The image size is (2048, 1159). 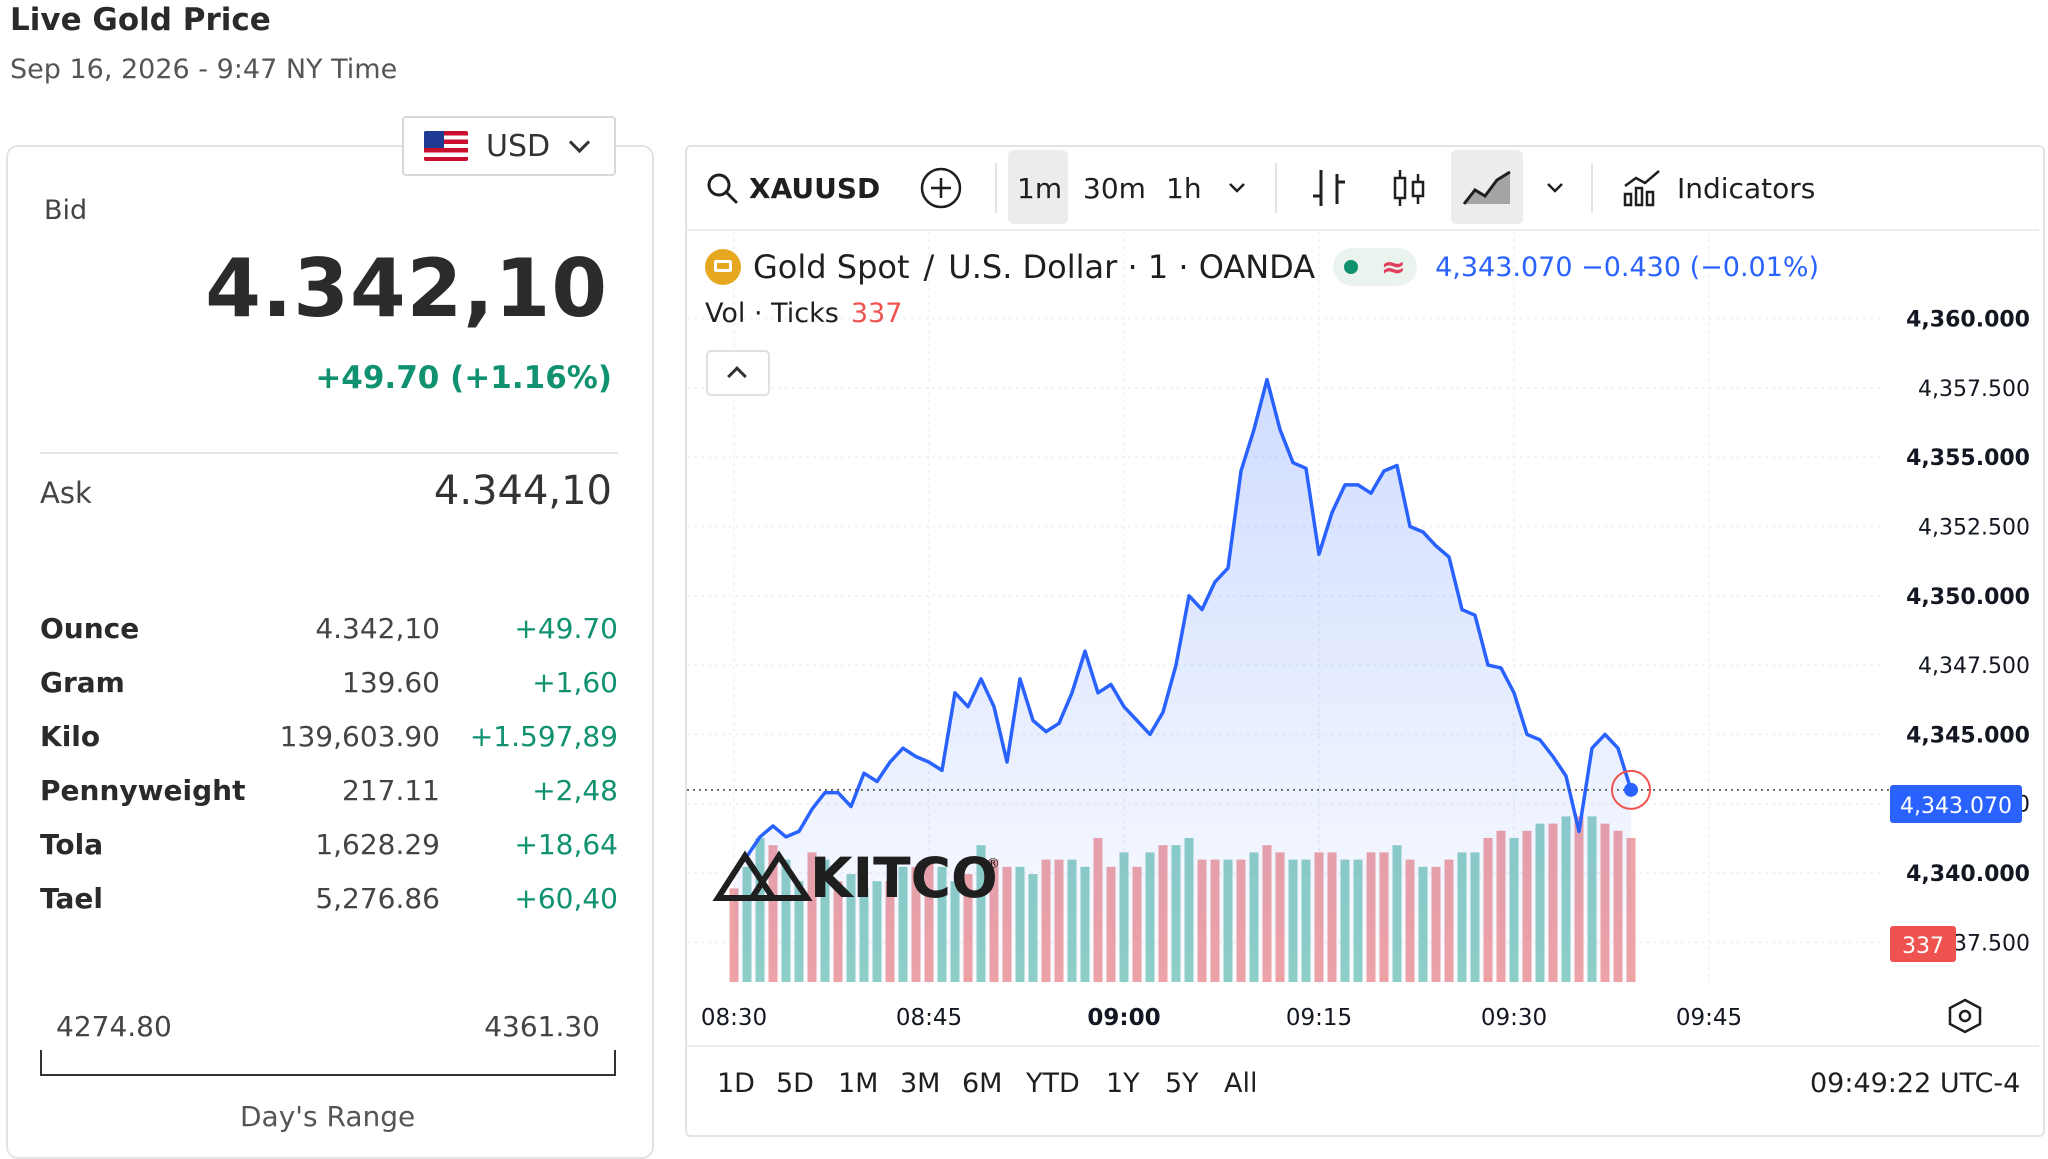 I want to click on last-price-ring, so click(x=1631, y=789).